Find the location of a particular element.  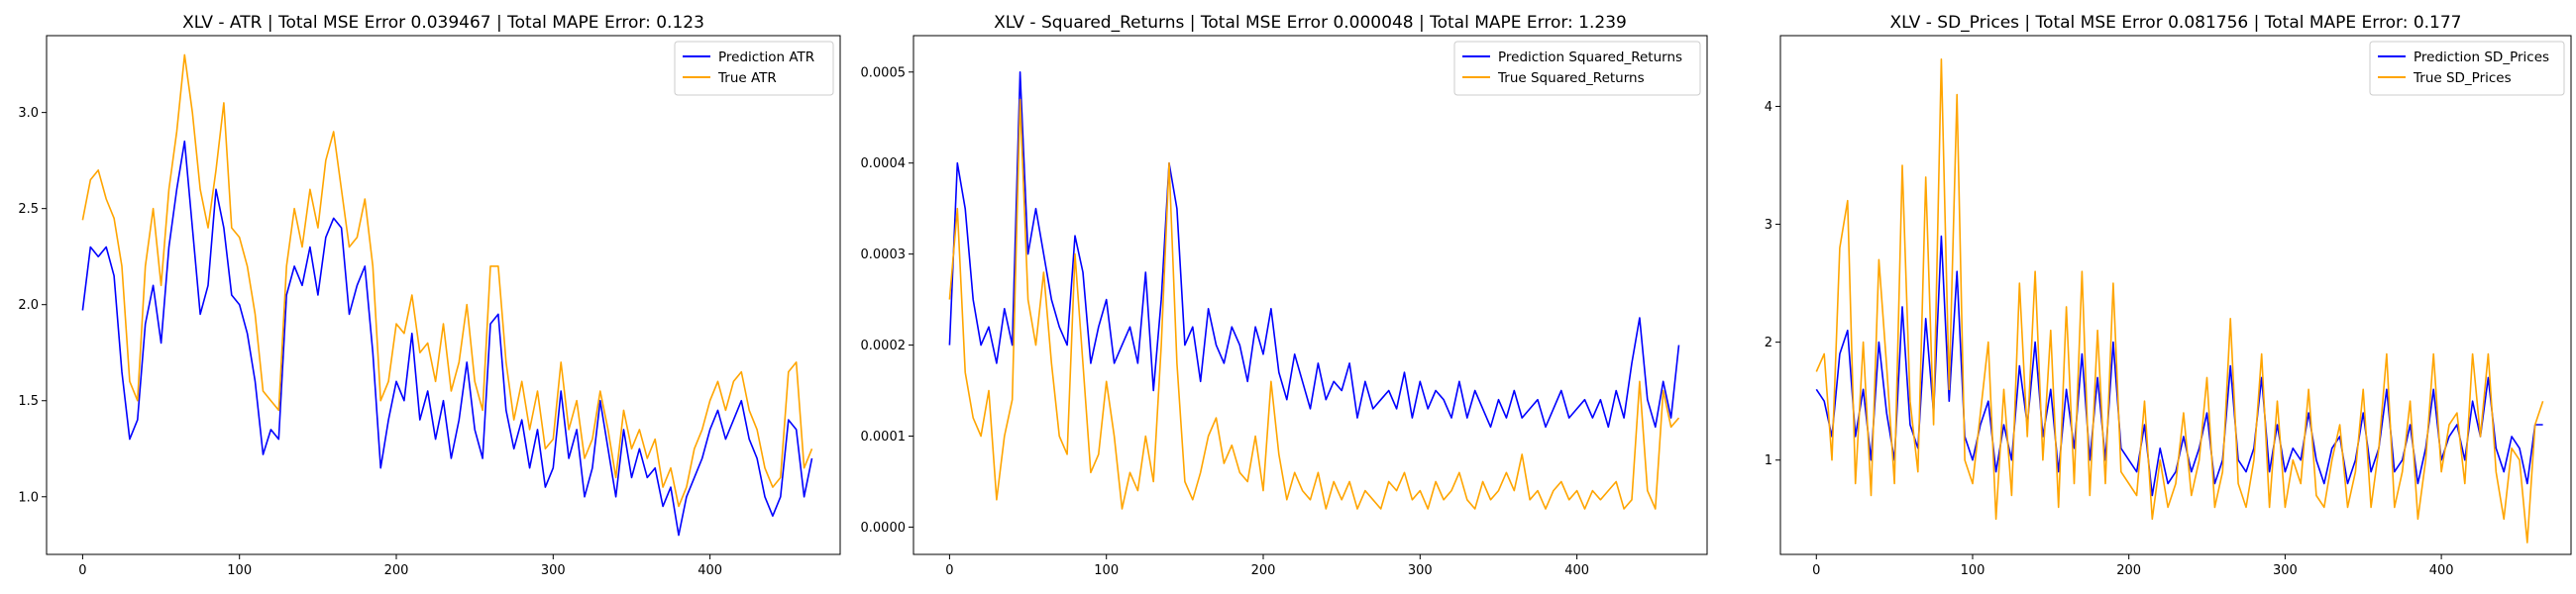

y-tick-label: 1 is located at coordinates (1769, 460).